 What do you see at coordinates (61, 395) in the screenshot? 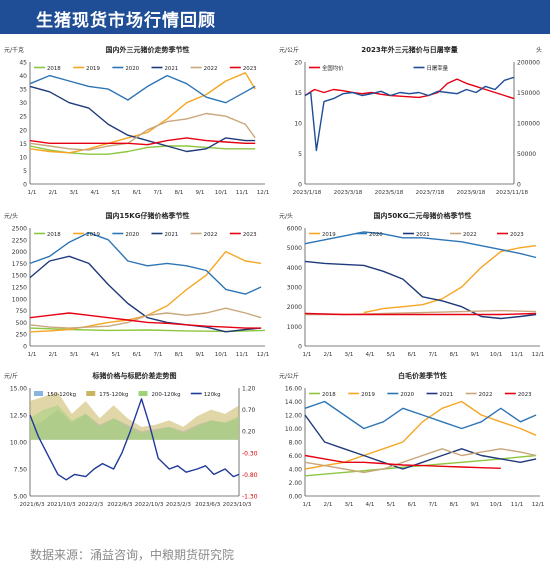
I see `legend-label: 150-120kg` at bounding box center [61, 395].